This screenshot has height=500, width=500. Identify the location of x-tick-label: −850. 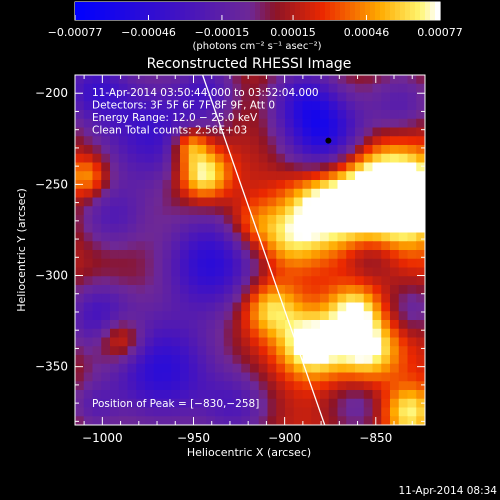
(375, 438).